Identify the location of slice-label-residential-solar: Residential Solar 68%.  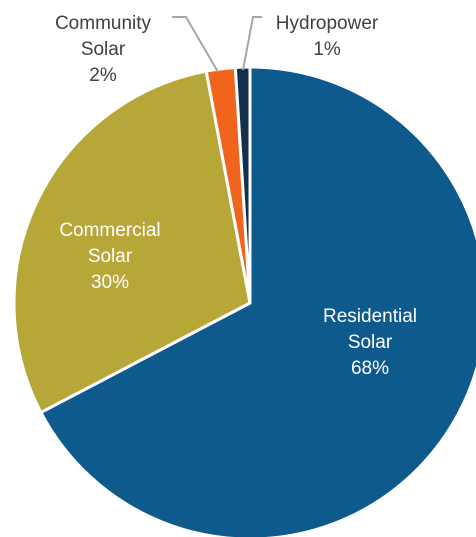
(370, 342).